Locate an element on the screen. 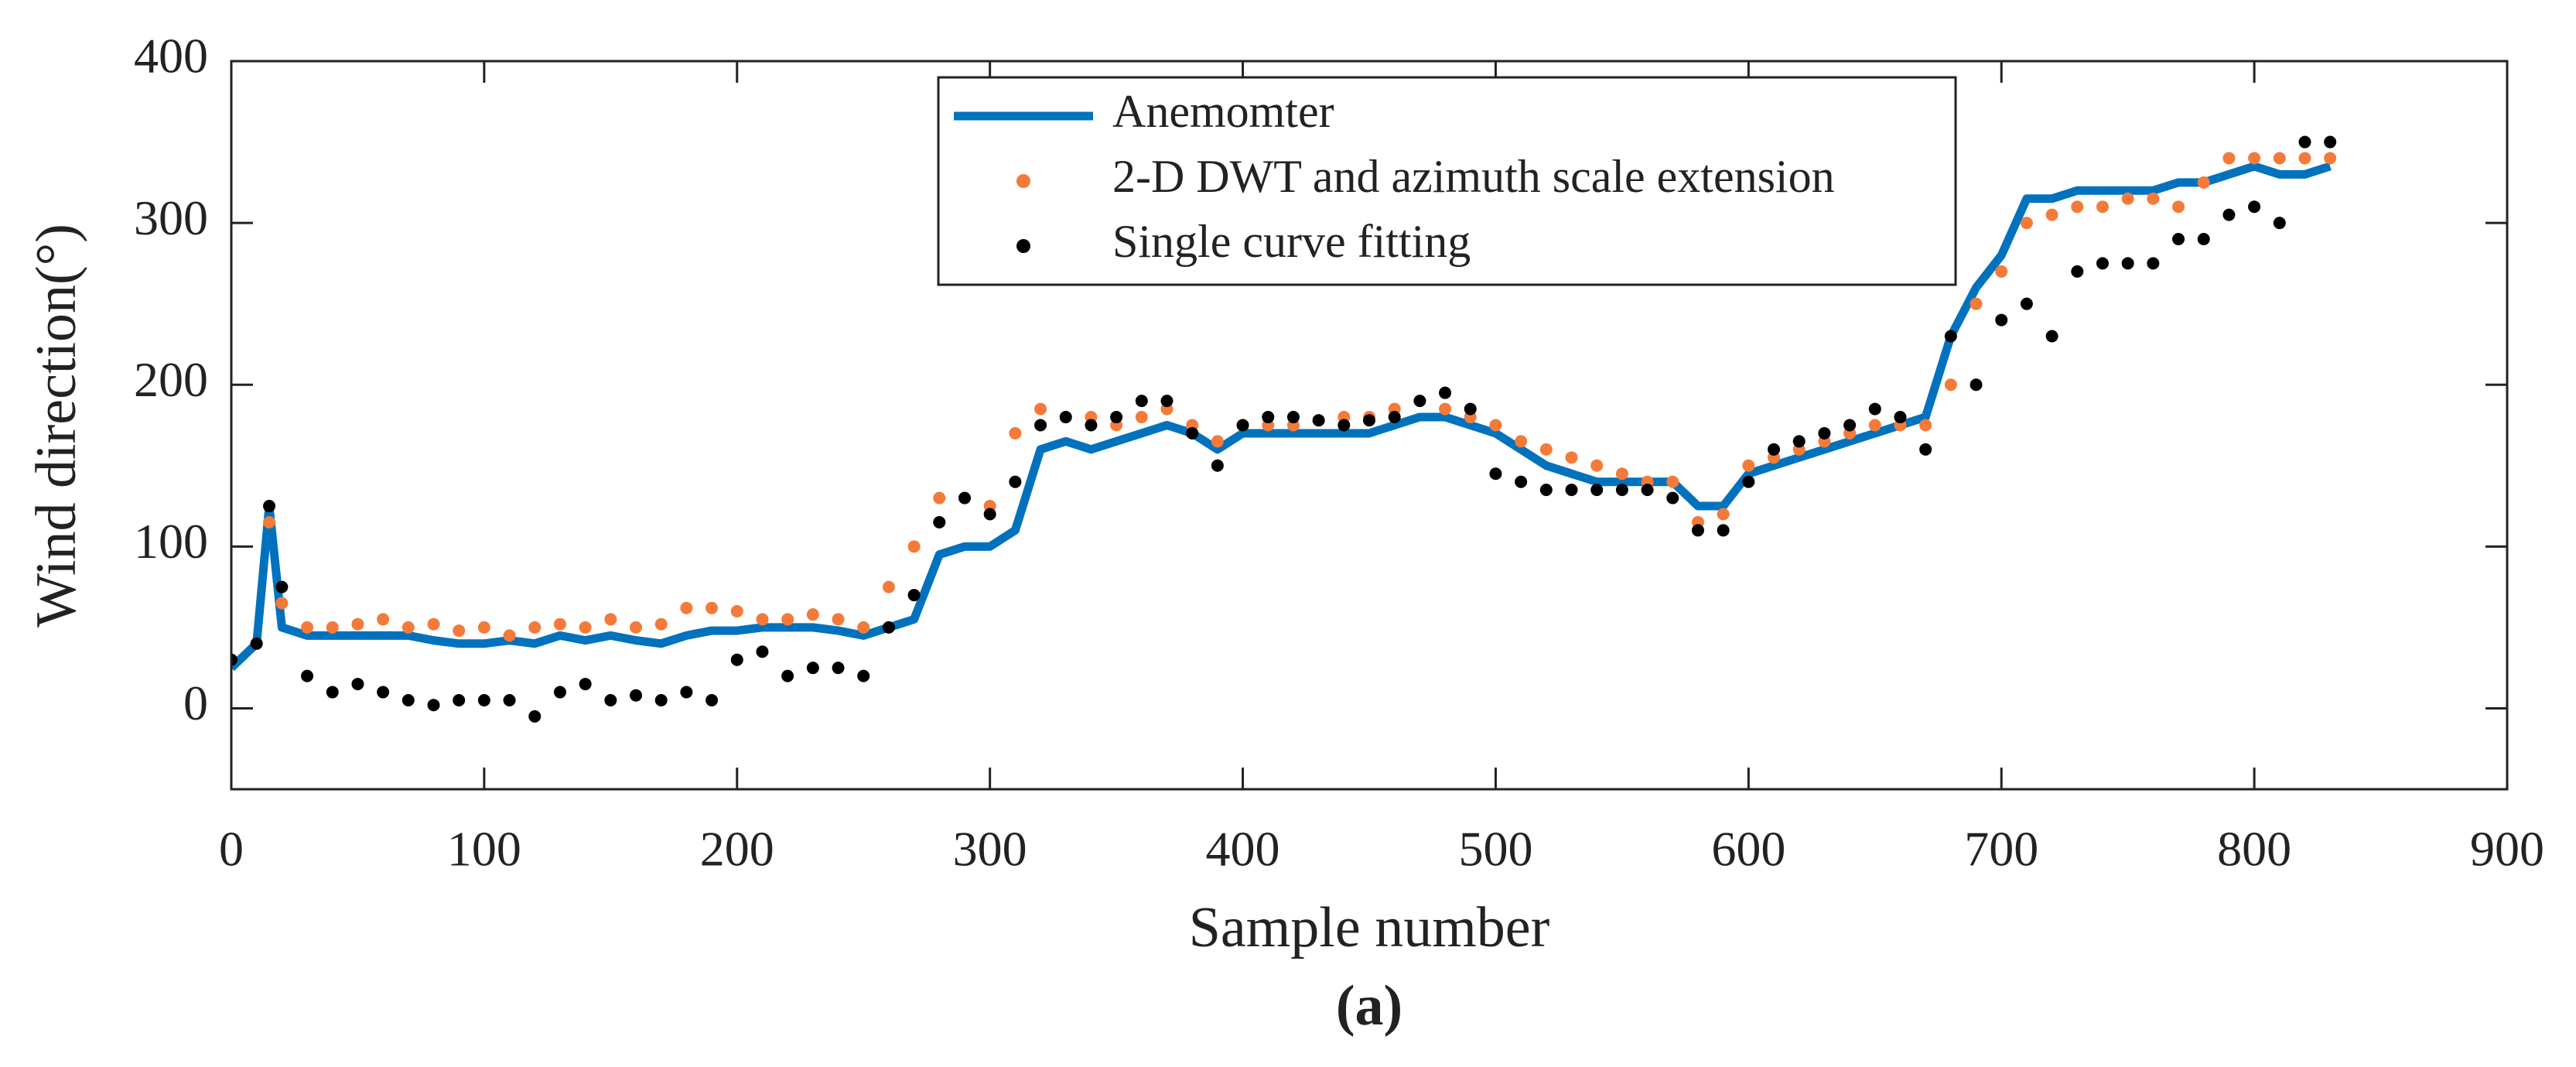 Image resolution: width=2576 pixels, height=1067 pixels. x-tick-label: 800 is located at coordinates (2254, 850).